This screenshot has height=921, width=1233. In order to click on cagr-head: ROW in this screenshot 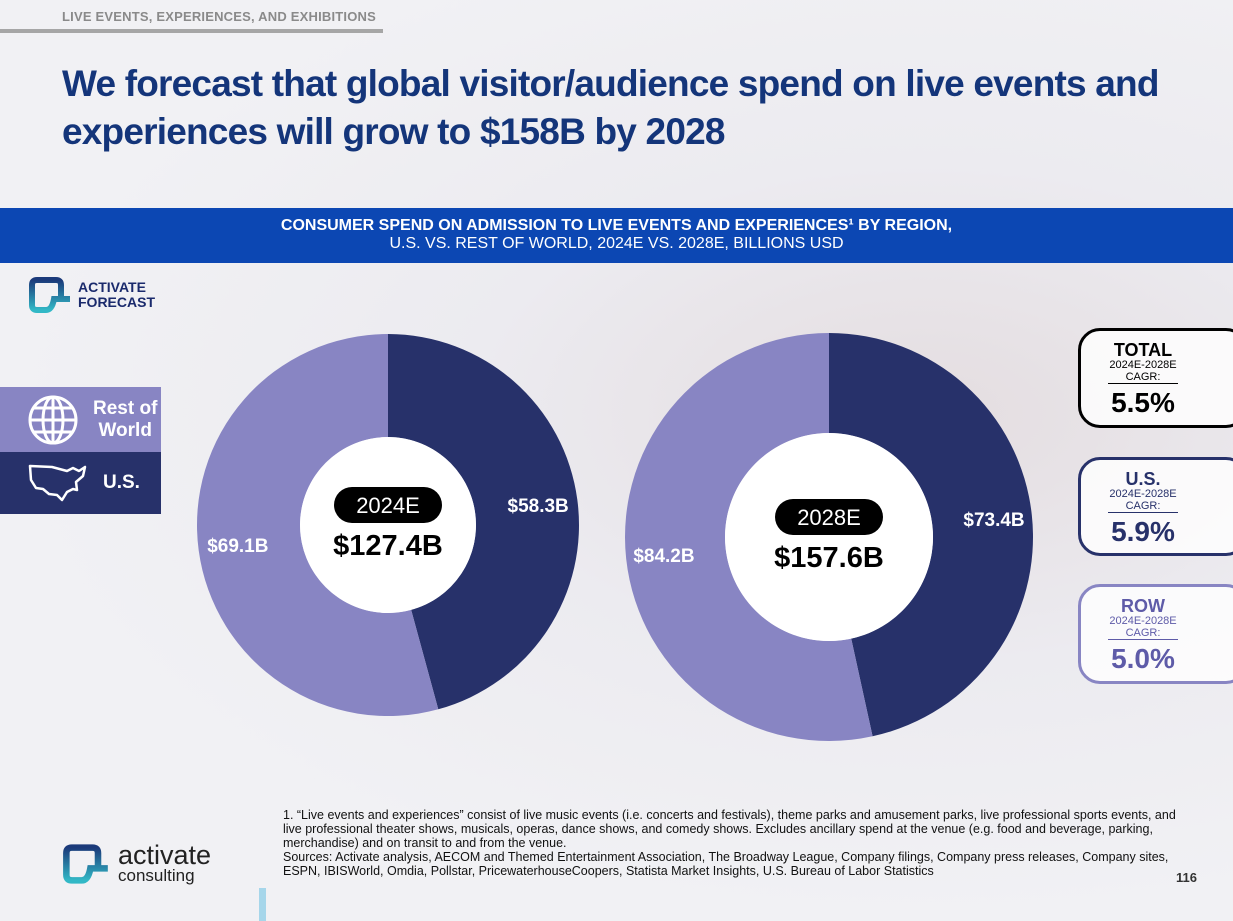, I will do `click(1143, 606)`.